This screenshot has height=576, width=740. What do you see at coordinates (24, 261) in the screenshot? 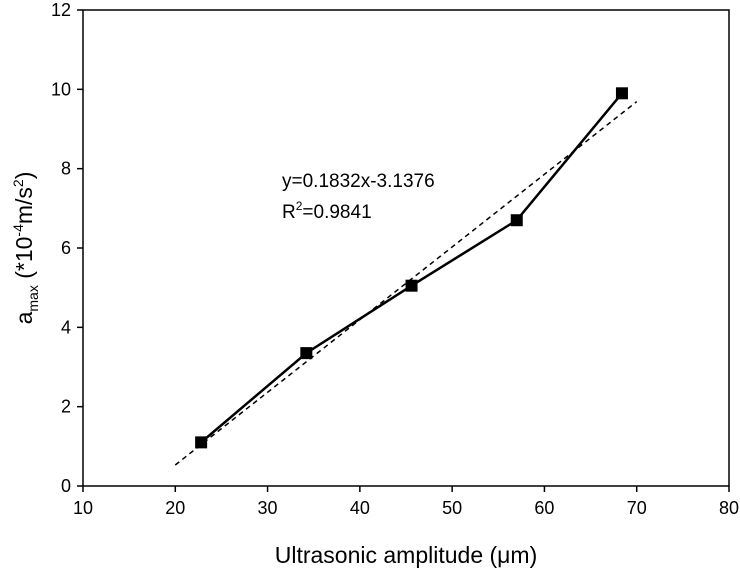
I see `y-label-unit: (*10` at bounding box center [24, 261].